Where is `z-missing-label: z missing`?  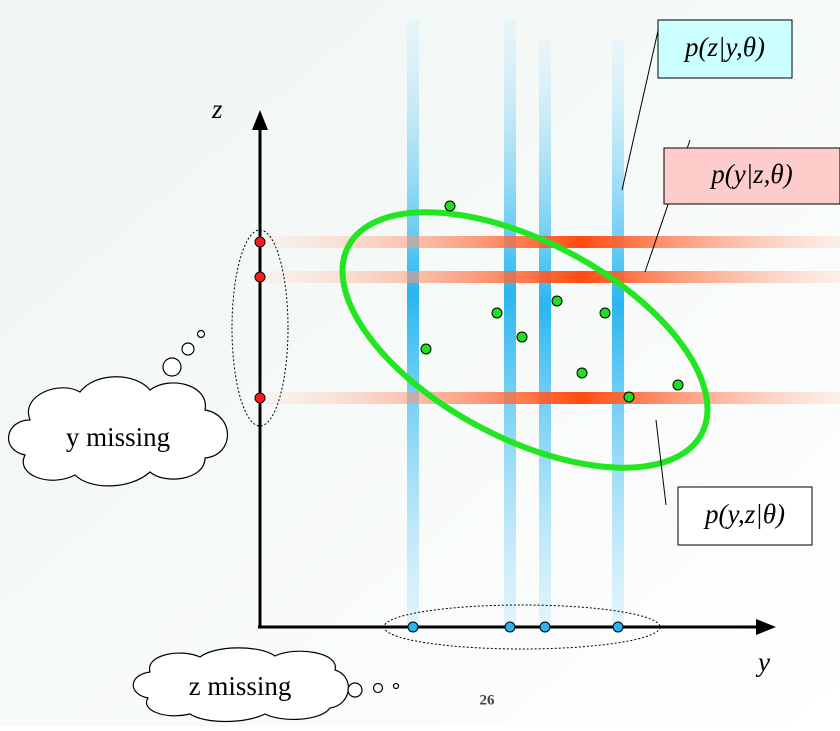 z-missing-label: z missing is located at coordinates (240, 686).